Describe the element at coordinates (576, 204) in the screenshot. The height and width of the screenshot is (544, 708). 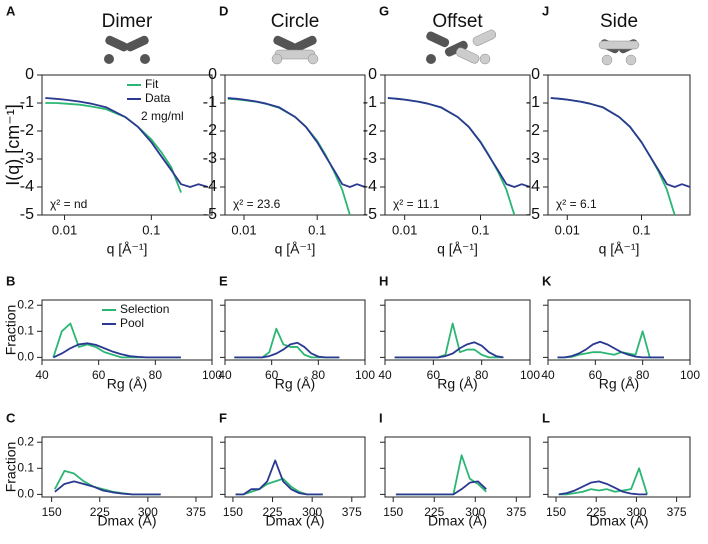
I see `fit-quality: χ² = 6.1` at that location.